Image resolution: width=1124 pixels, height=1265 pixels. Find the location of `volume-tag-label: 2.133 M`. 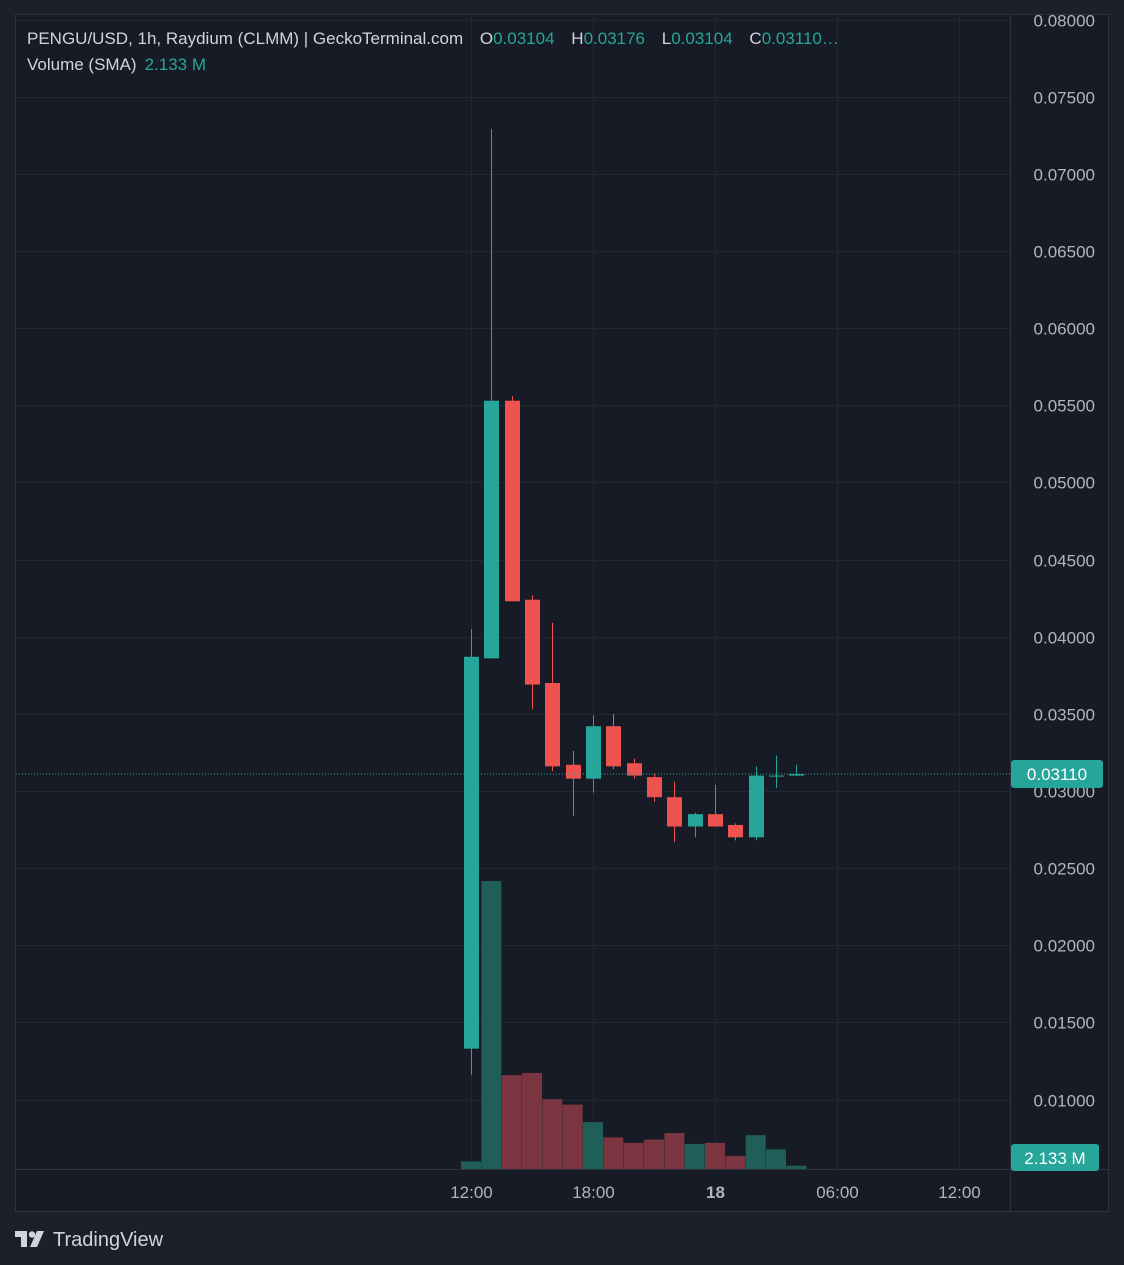

volume-tag-label: 2.133 M is located at coordinates (1054, 1158).